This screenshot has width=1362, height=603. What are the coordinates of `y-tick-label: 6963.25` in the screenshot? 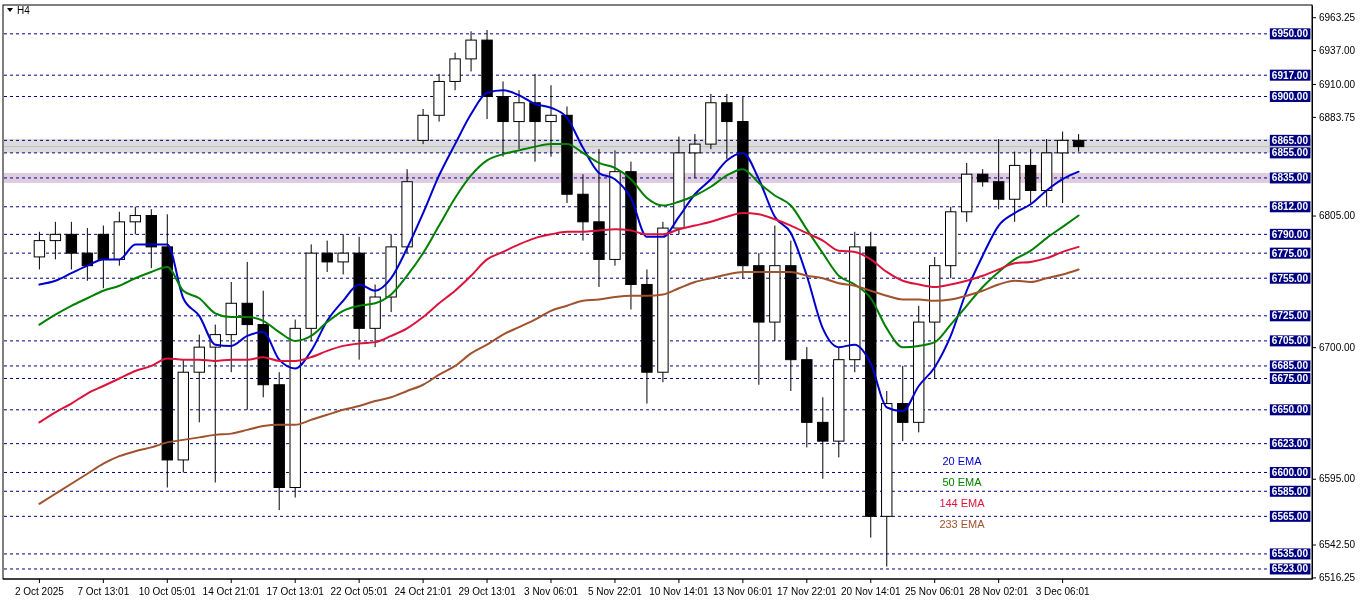 It's located at (1337, 17).